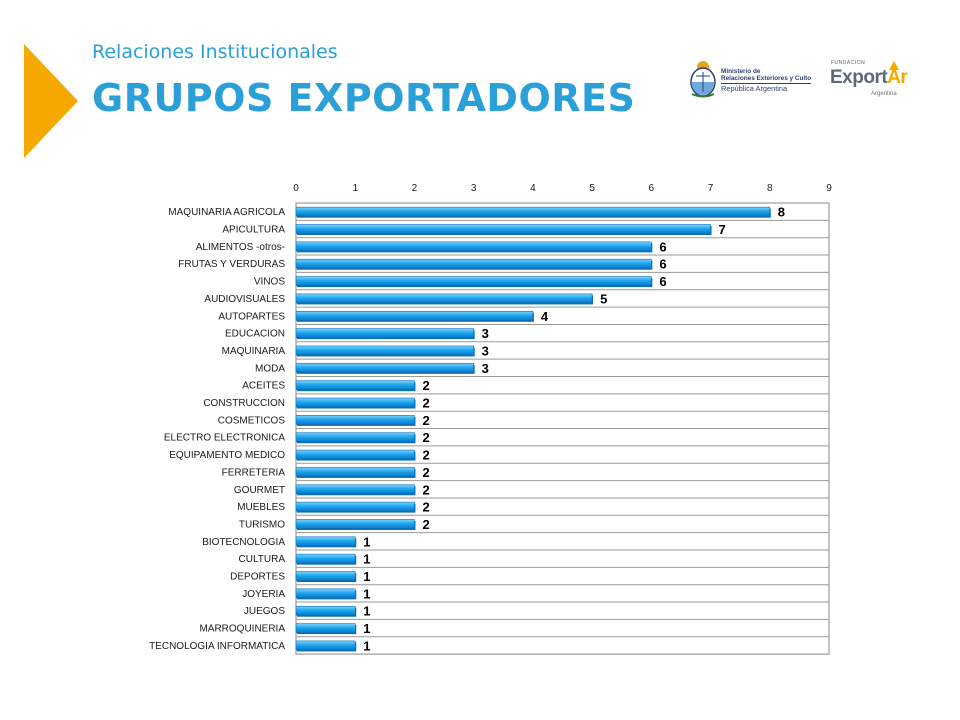 This screenshot has height=720, width=960. I want to click on x-tick-label: 5, so click(592, 188).